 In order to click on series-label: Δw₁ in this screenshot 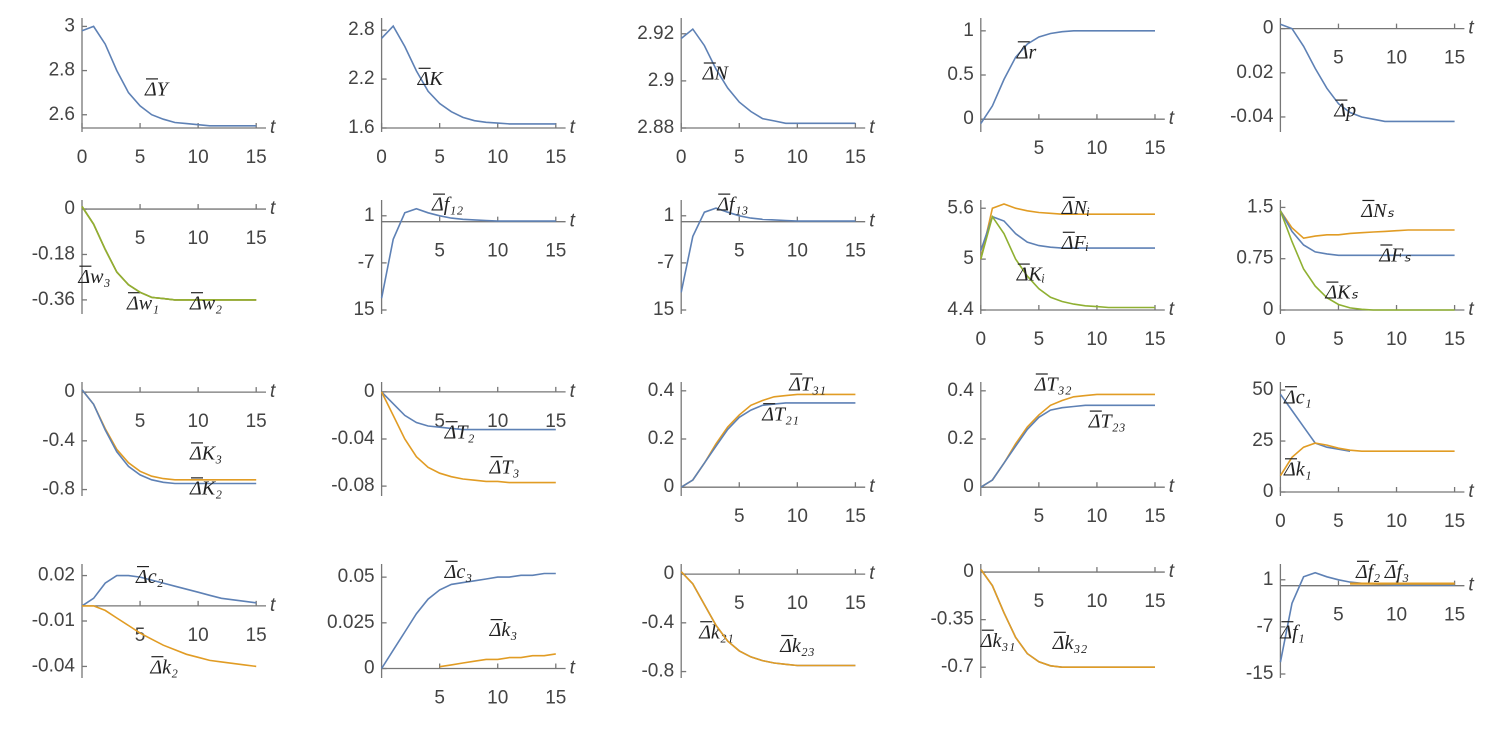, I will do `click(142, 303)`.